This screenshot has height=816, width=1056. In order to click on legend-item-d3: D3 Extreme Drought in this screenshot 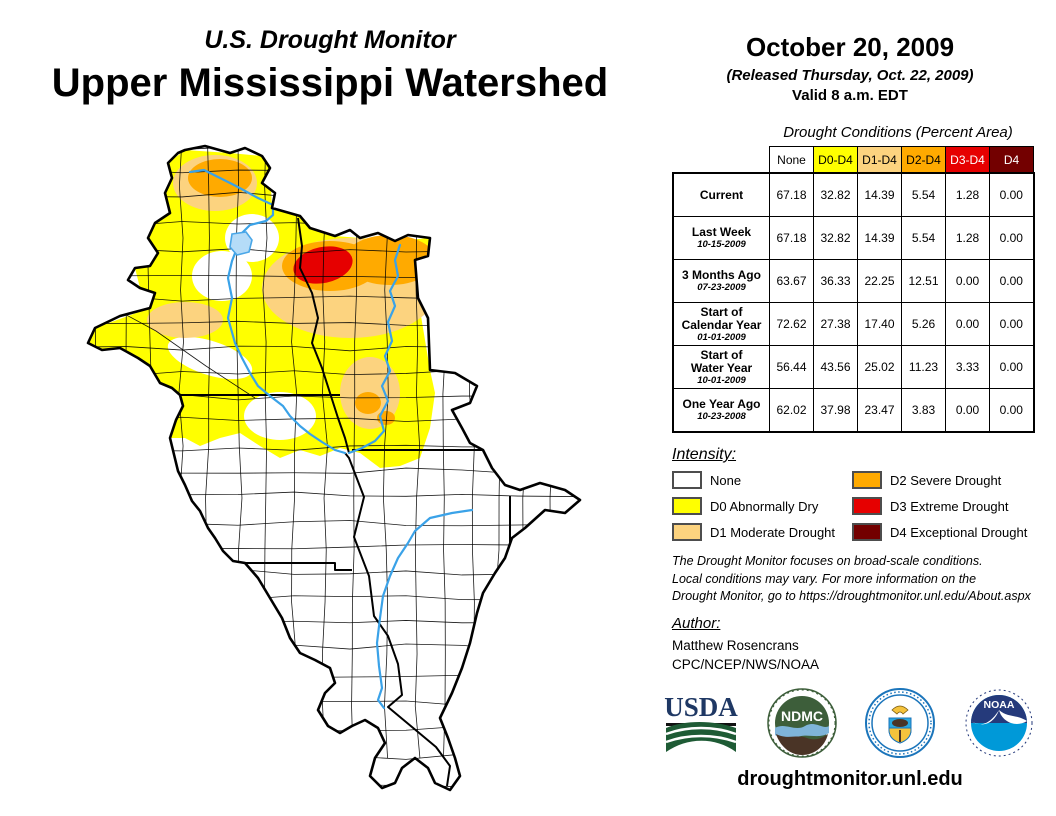, I will do `click(939, 506)`.